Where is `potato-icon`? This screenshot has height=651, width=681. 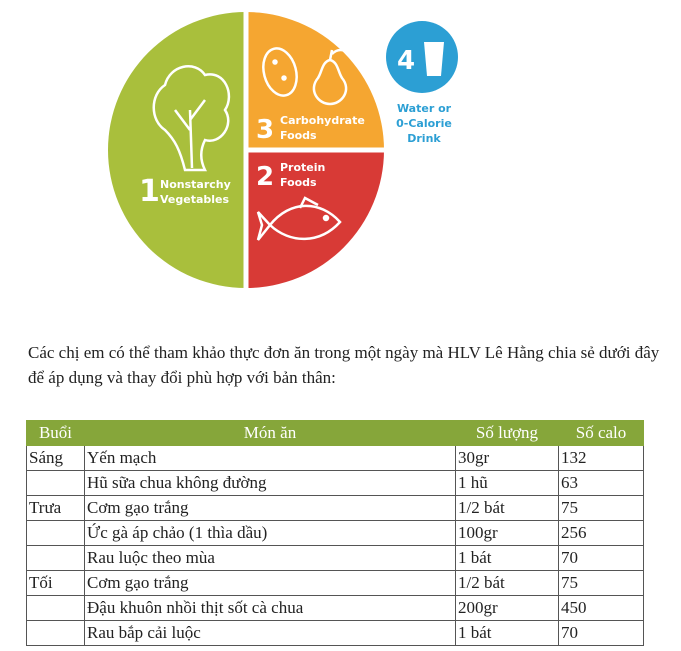
potato-icon is located at coordinates (280, 72).